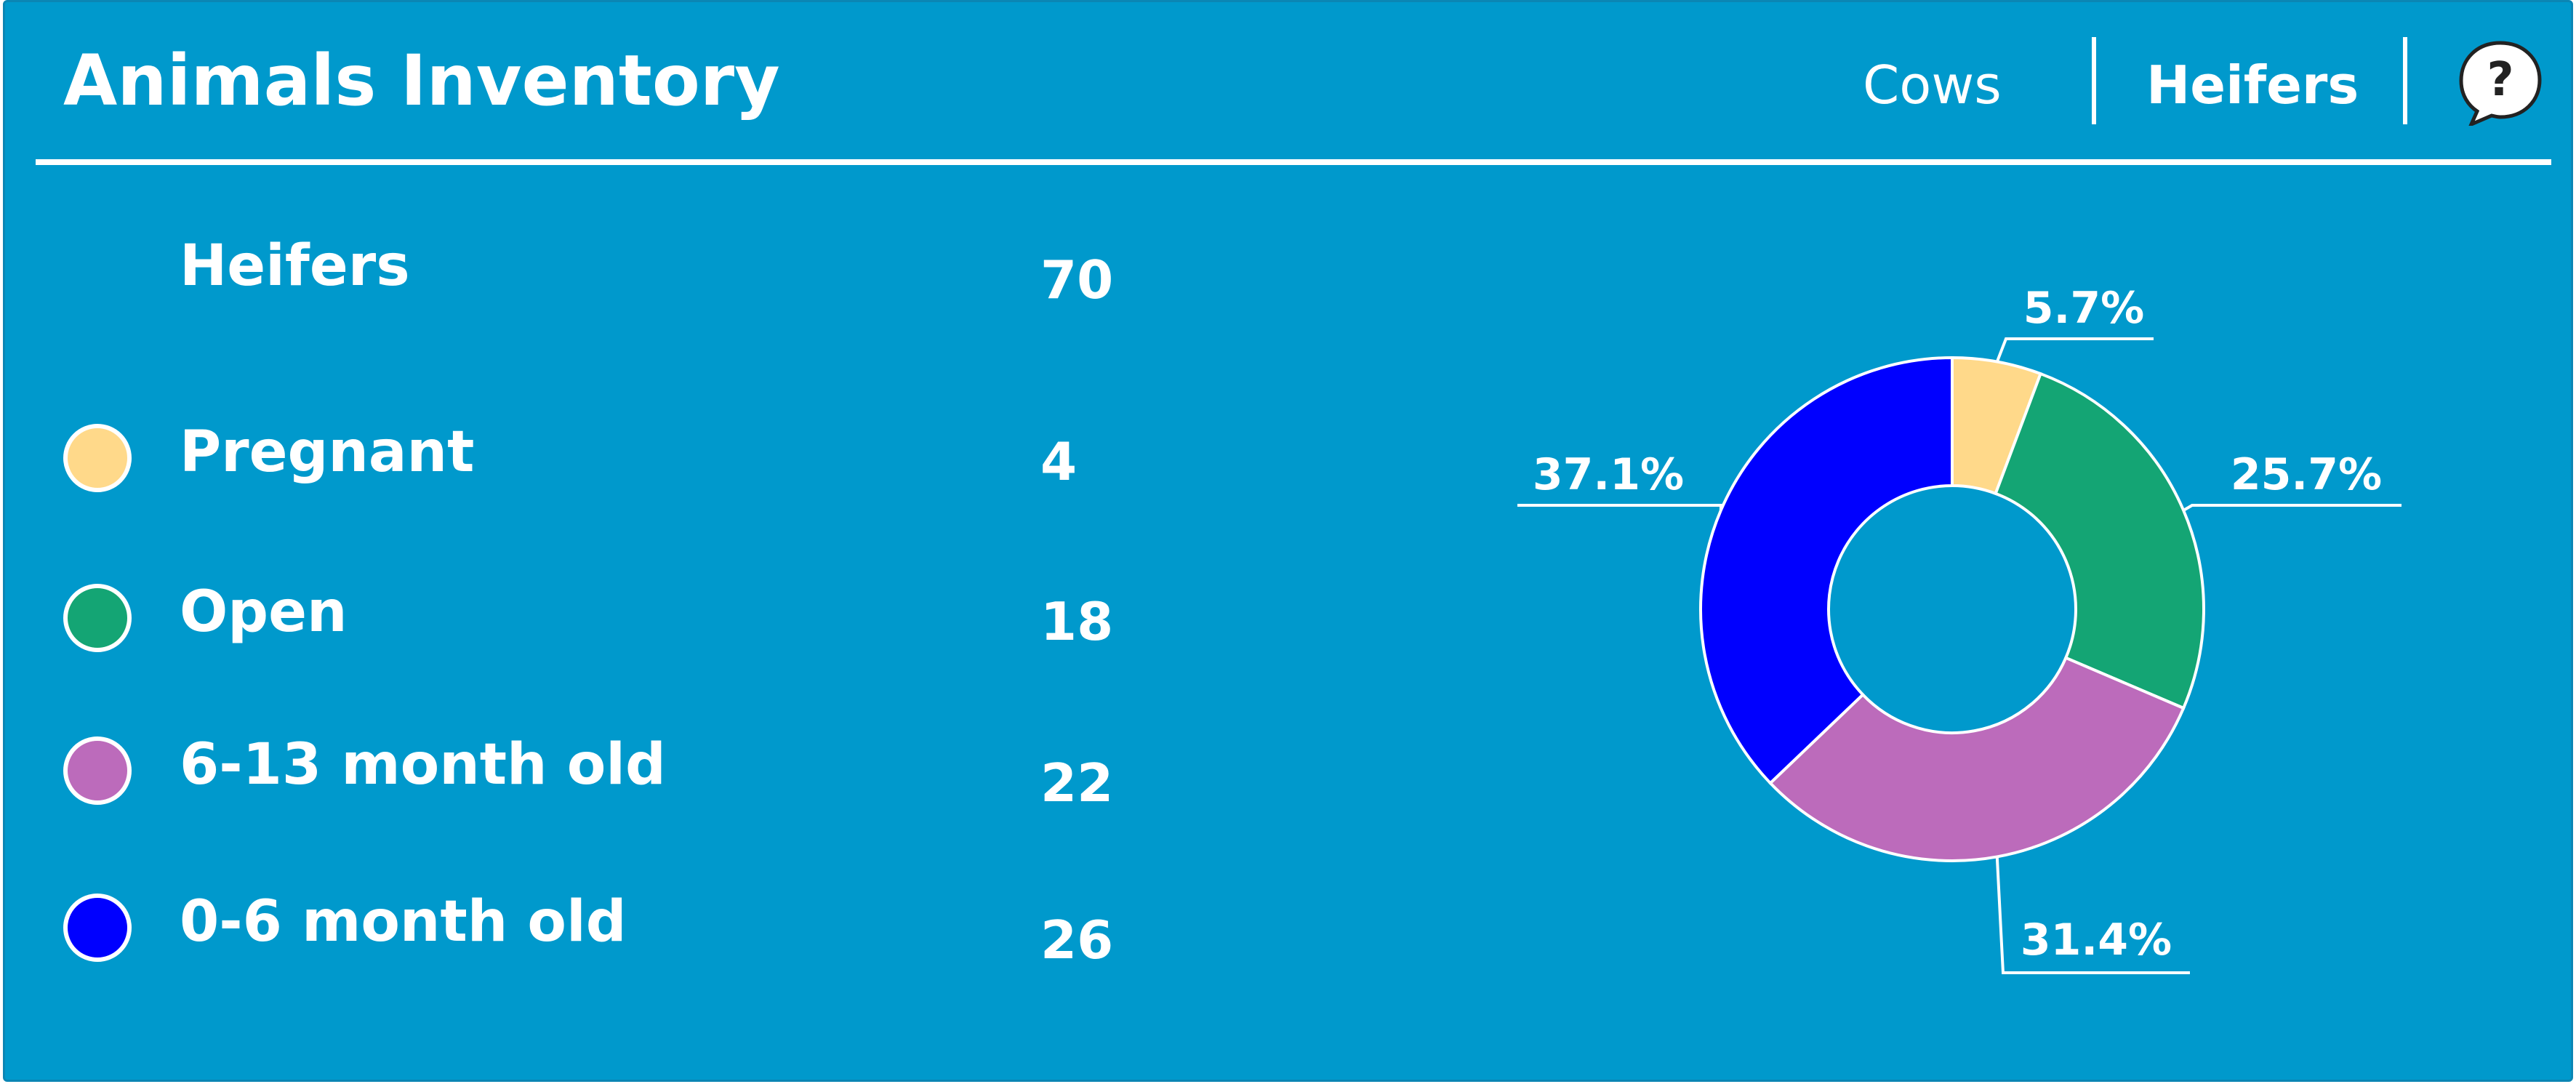  I want to click on legend-dot-6-13-month-old, so click(97, 770).